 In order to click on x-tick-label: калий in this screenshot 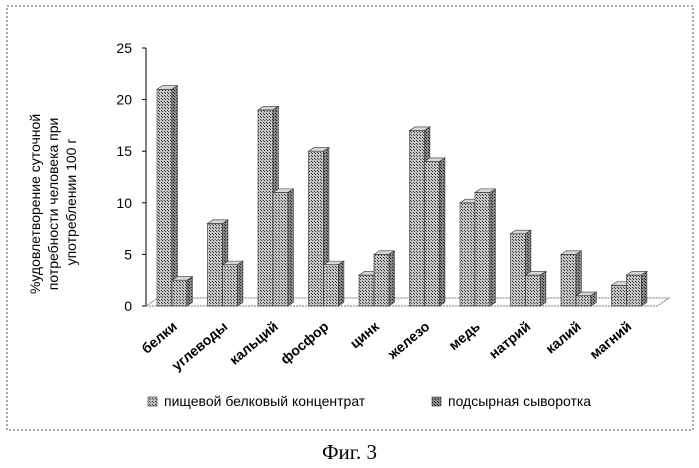, I will do `click(563, 337)`.